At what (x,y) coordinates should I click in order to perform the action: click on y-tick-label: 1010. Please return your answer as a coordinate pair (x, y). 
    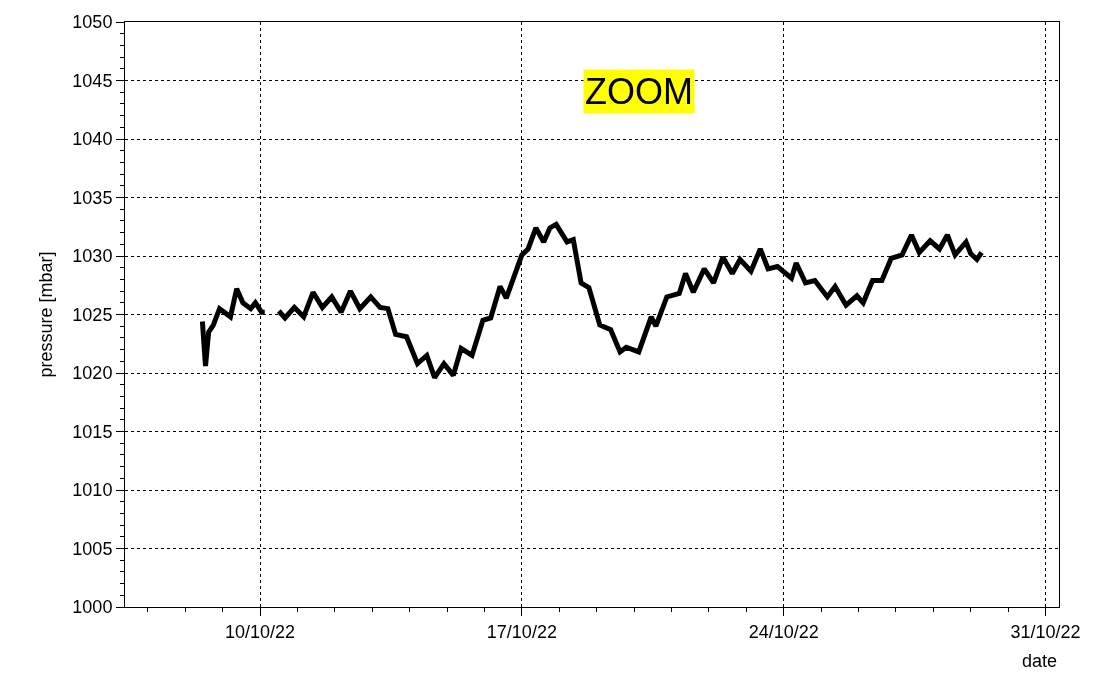
    Looking at the image, I should click on (92, 490).